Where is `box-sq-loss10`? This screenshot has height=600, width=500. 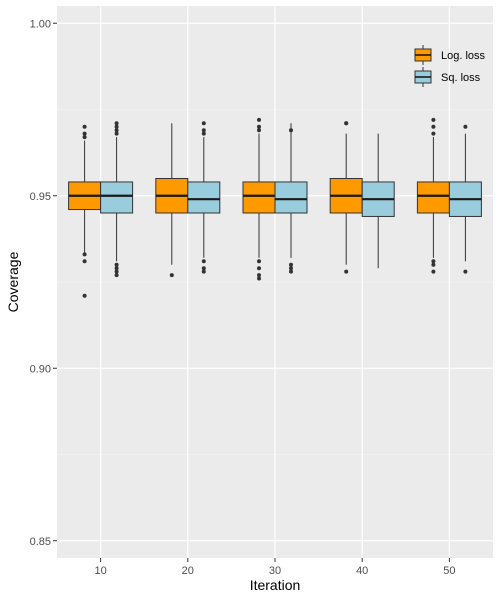 box-sq-loss10 is located at coordinates (117, 199).